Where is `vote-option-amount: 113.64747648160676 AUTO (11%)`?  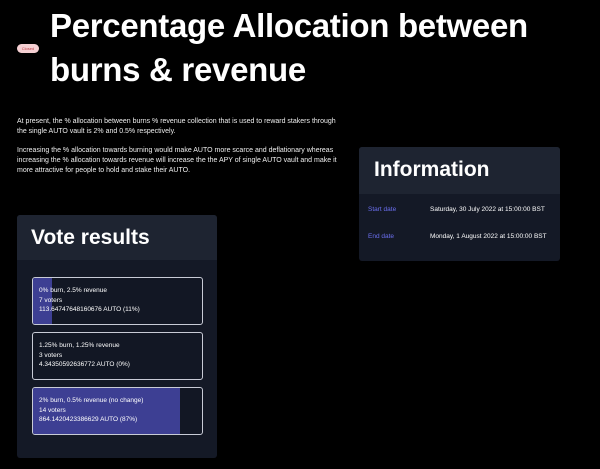 vote-option-amount: 113.64747648160676 AUTO (11%) is located at coordinates (89, 309).